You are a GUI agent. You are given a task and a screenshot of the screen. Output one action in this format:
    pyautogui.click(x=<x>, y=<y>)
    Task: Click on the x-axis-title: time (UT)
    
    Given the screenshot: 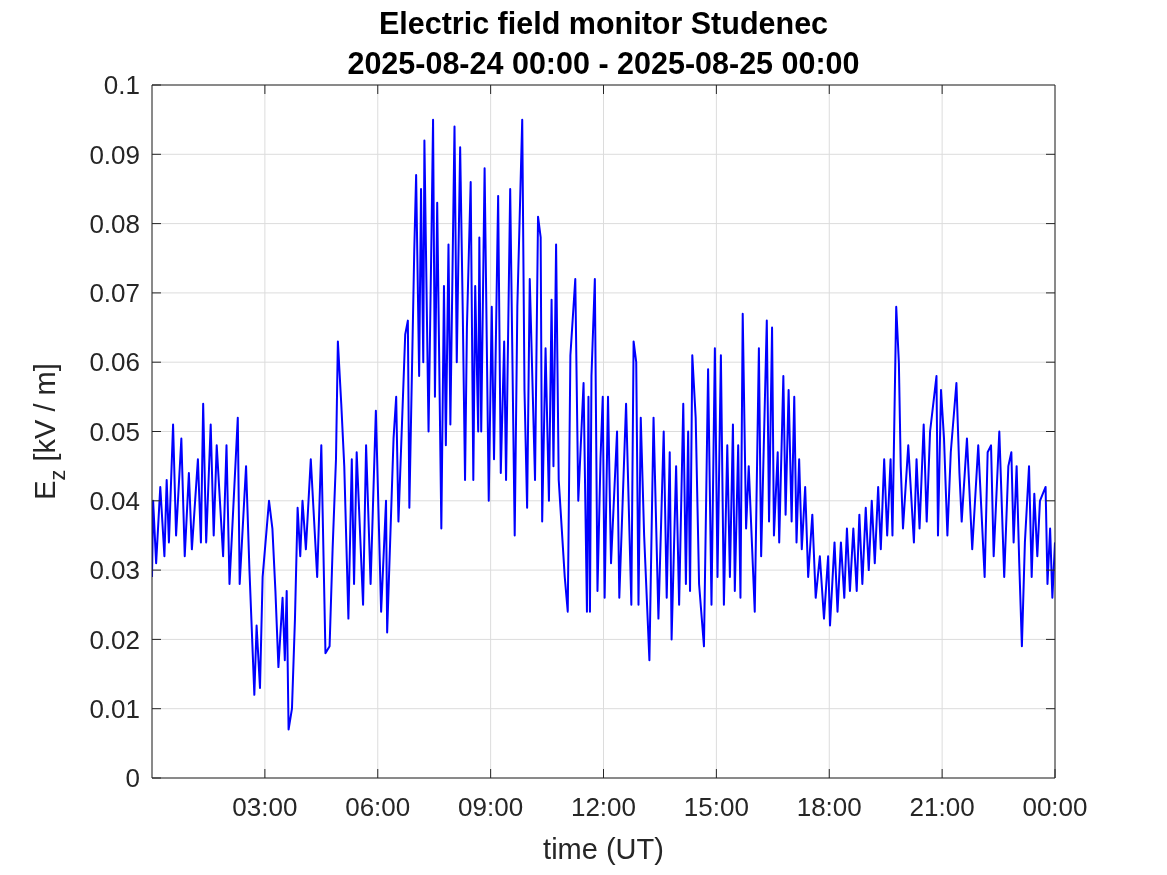 What is the action you would take?
    pyautogui.click(x=603, y=849)
    